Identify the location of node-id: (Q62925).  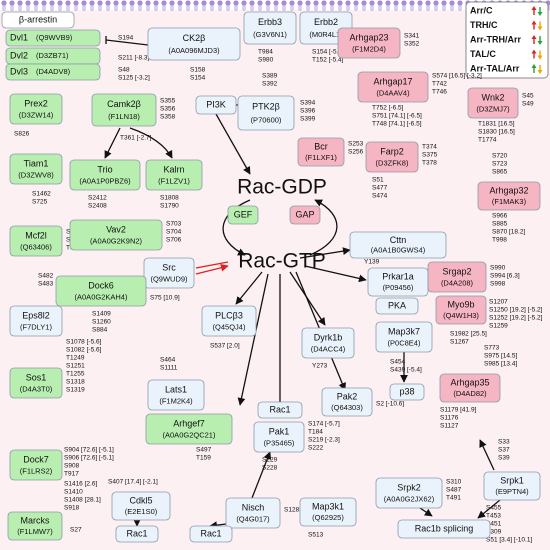
(328, 517).